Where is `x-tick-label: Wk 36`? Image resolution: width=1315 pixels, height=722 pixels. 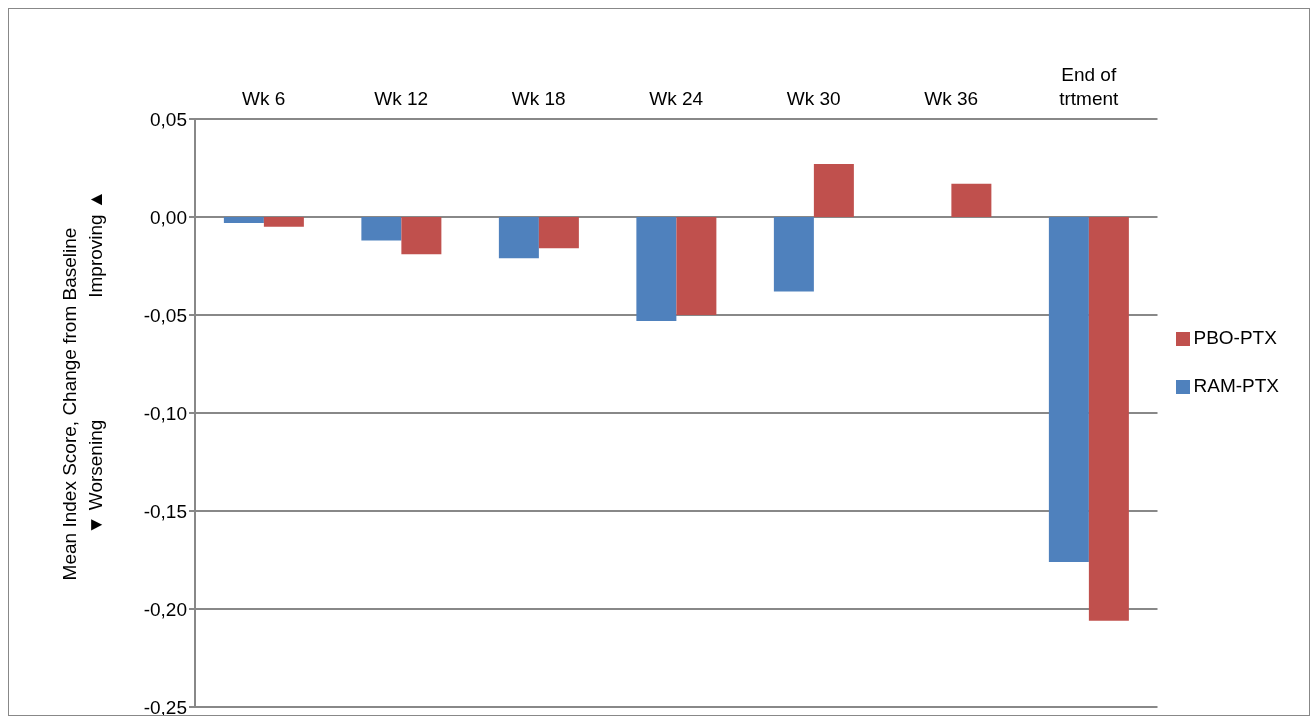
x-tick-label: Wk 36 is located at coordinates (951, 98).